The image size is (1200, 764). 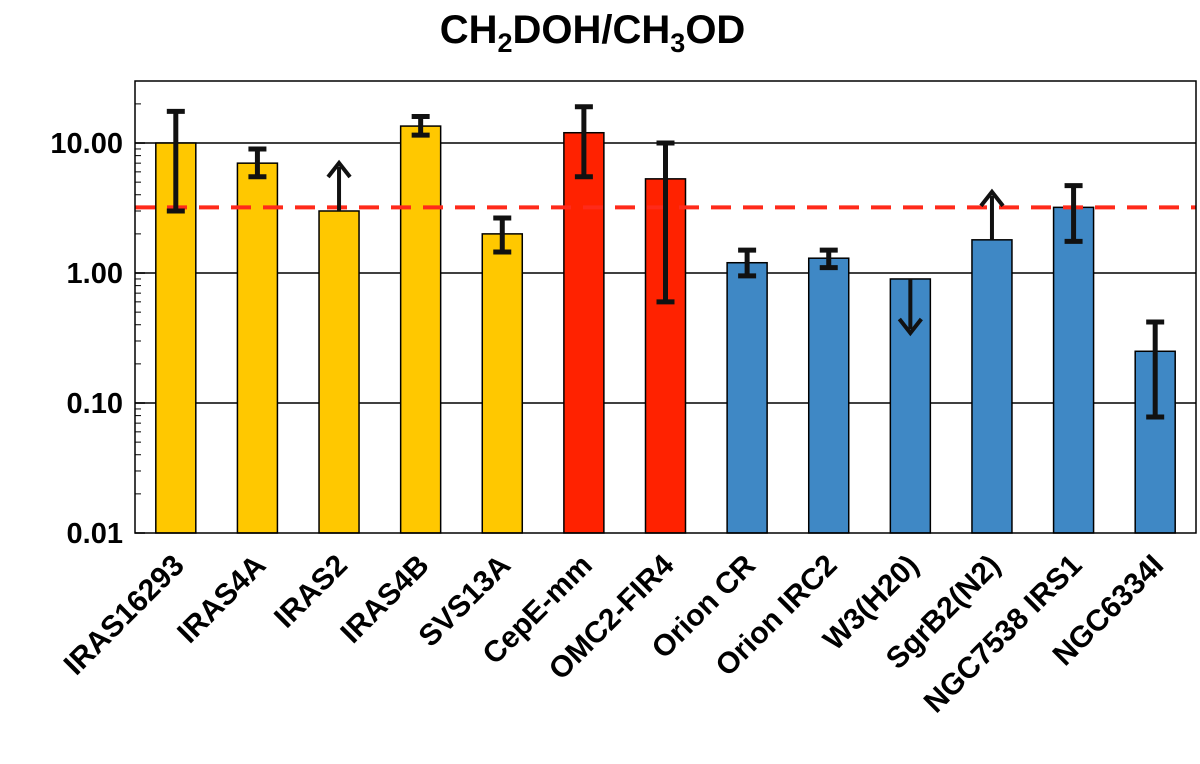 What do you see at coordinates (910, 327) in the screenshot?
I see `upper-limit-arrowhead` at bounding box center [910, 327].